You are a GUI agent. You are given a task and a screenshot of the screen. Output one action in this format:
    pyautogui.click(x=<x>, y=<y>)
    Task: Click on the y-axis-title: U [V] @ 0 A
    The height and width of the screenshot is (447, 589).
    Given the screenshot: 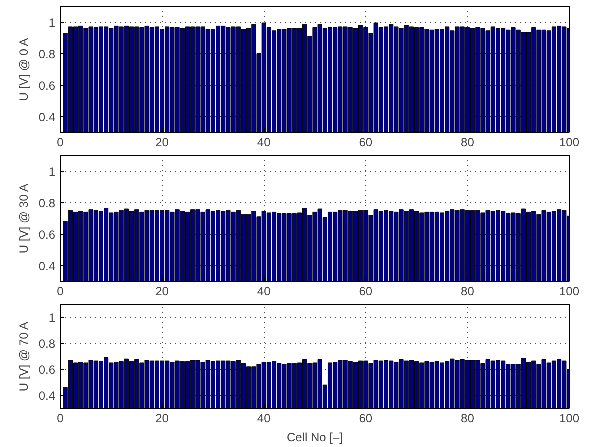 What is the action you would take?
    pyautogui.click(x=23, y=70)
    